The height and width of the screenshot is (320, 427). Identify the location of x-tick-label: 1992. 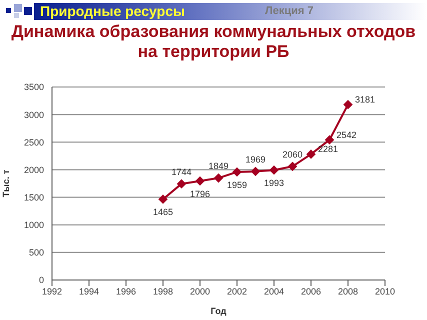
(52, 291).